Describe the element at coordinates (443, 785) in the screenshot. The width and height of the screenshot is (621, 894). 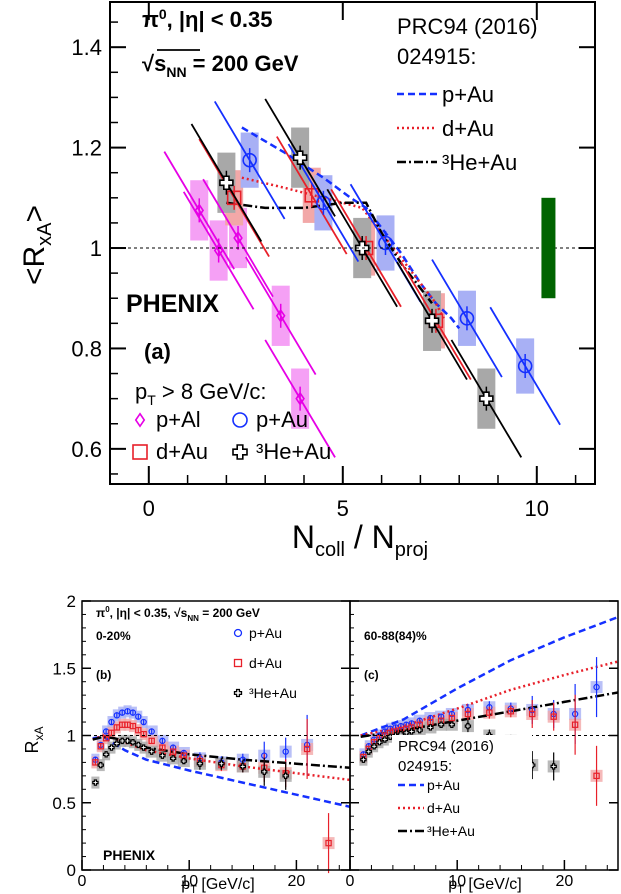
I see `c-legend-label-p-au: p+Au` at that location.